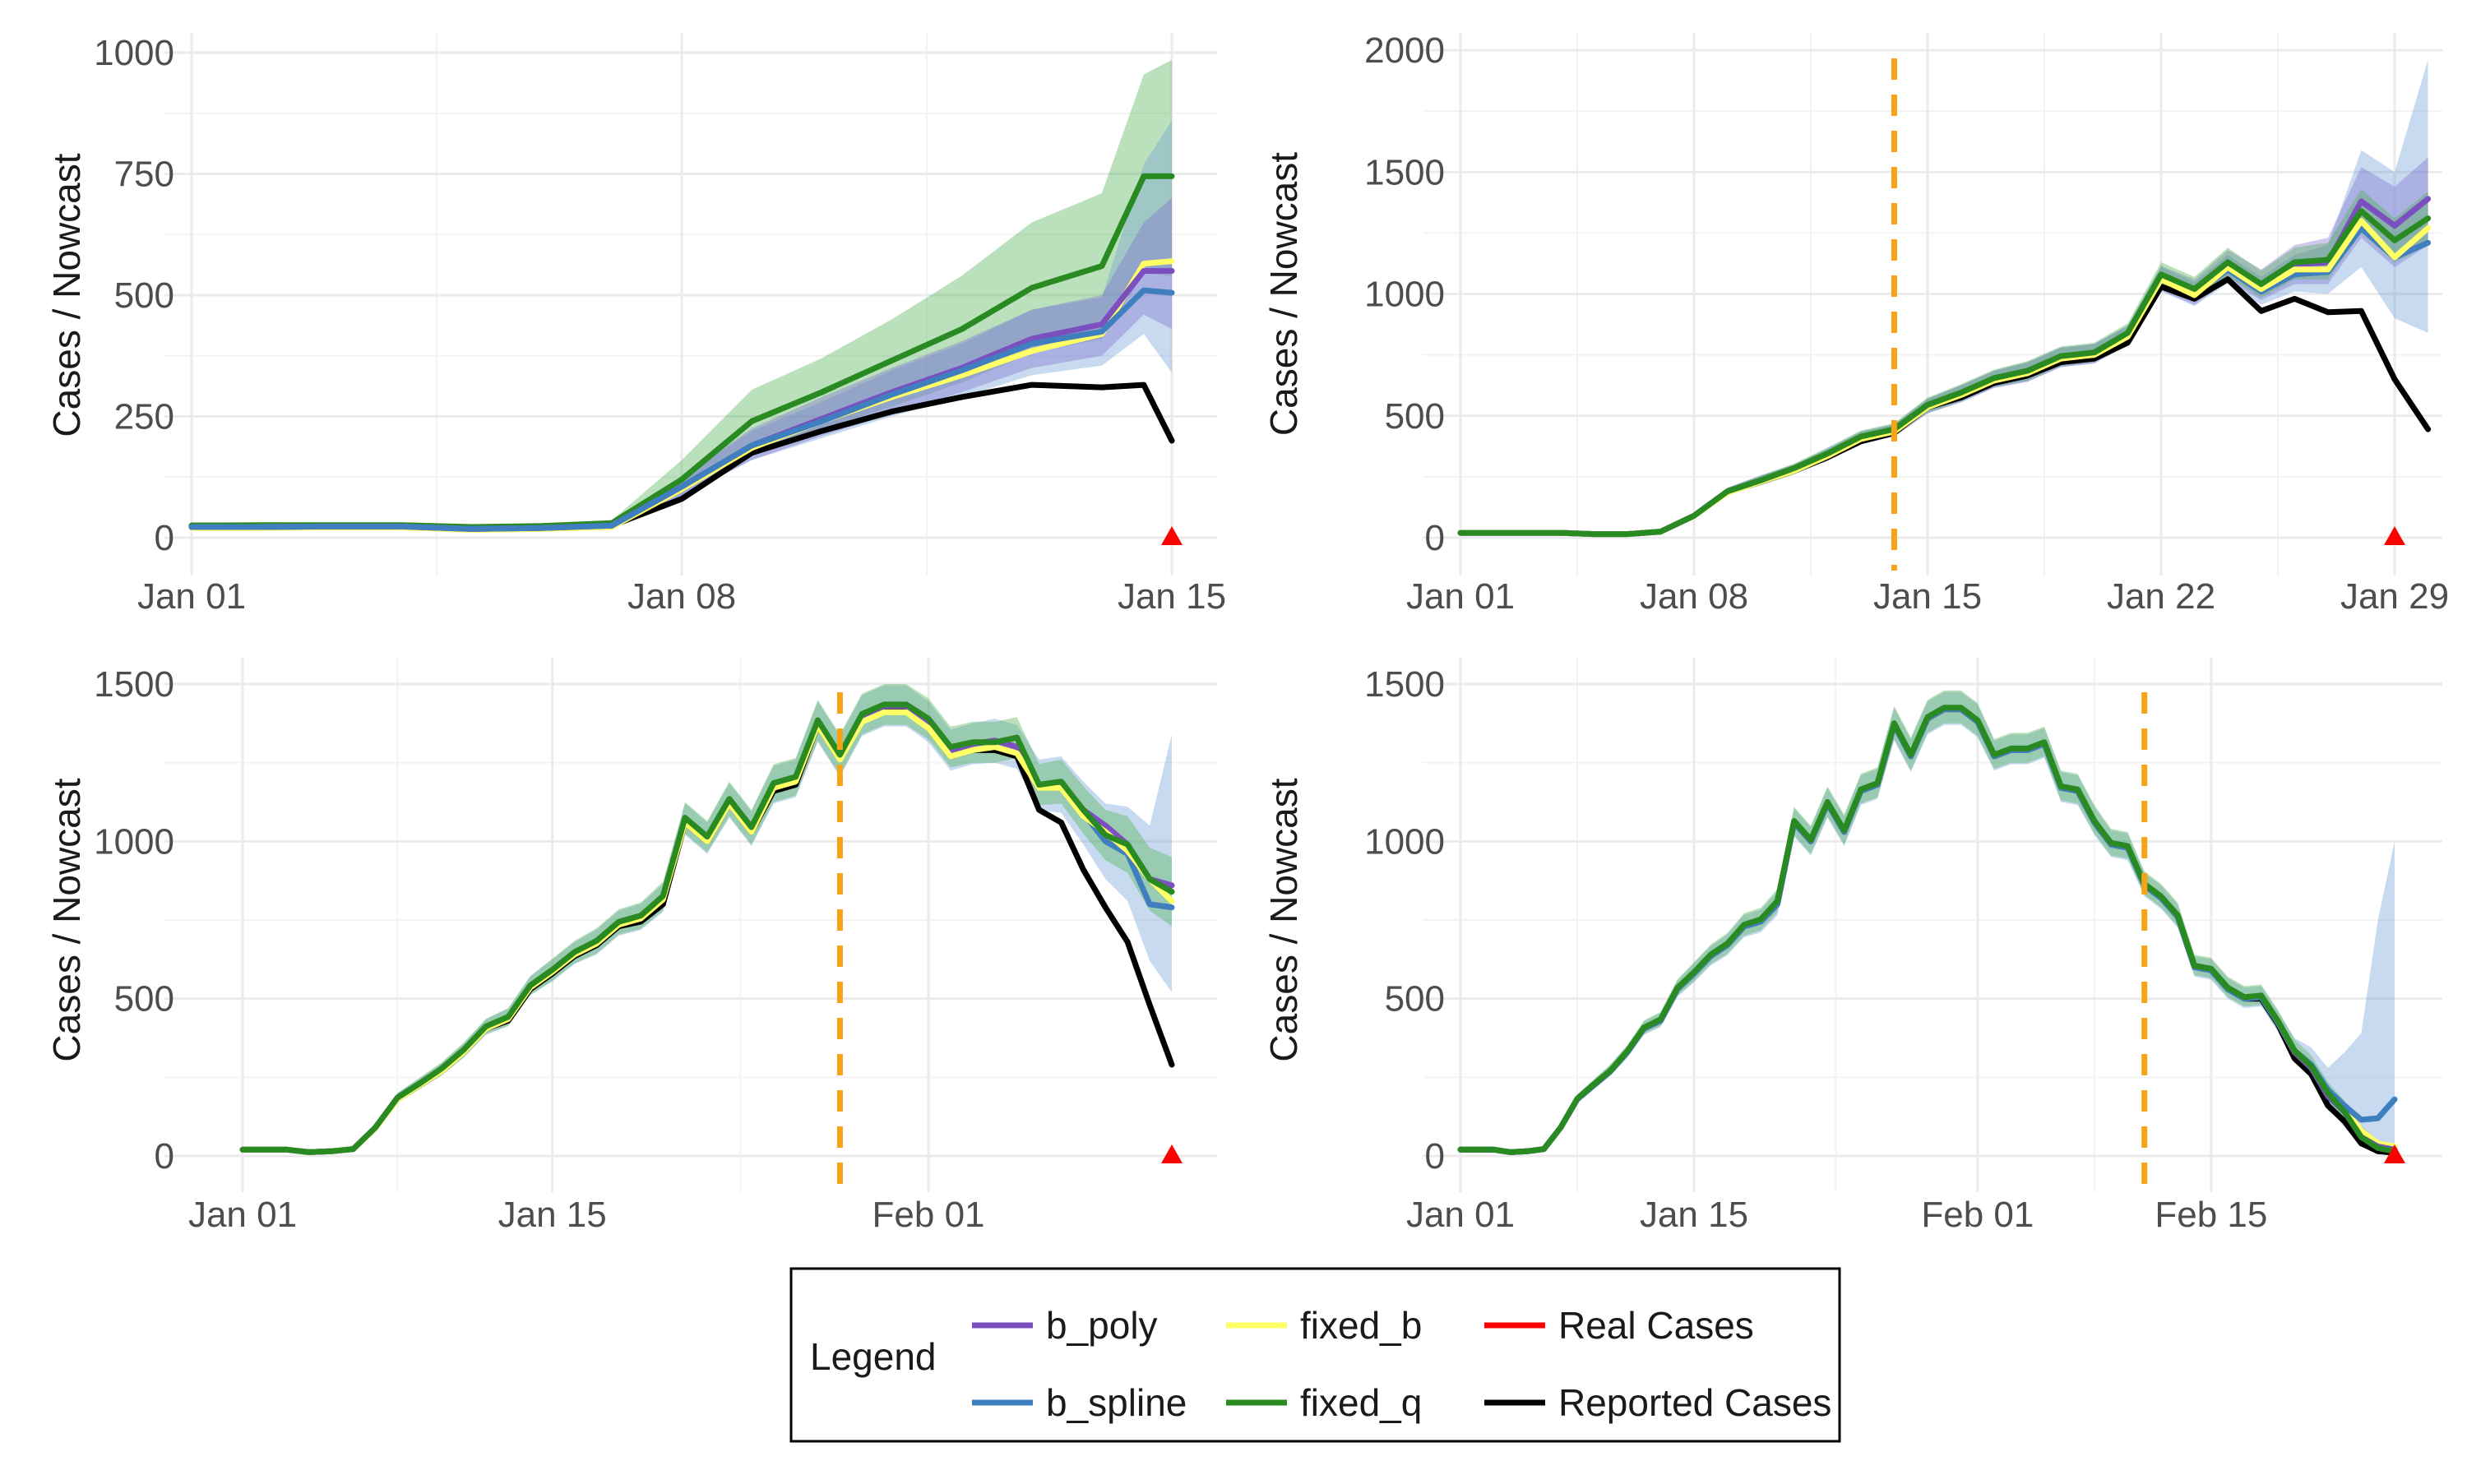 The height and width of the screenshot is (1484, 2467). What do you see at coordinates (874, 1357) in the screenshot?
I see `legend-title: Legend` at bounding box center [874, 1357].